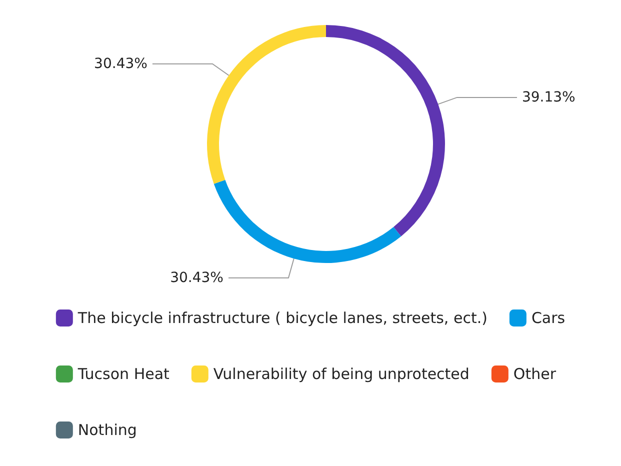 This screenshot has height=466, width=621. What do you see at coordinates (341, 374) in the screenshot?
I see `legend-label: Vulnerability of being unprotected` at bounding box center [341, 374].